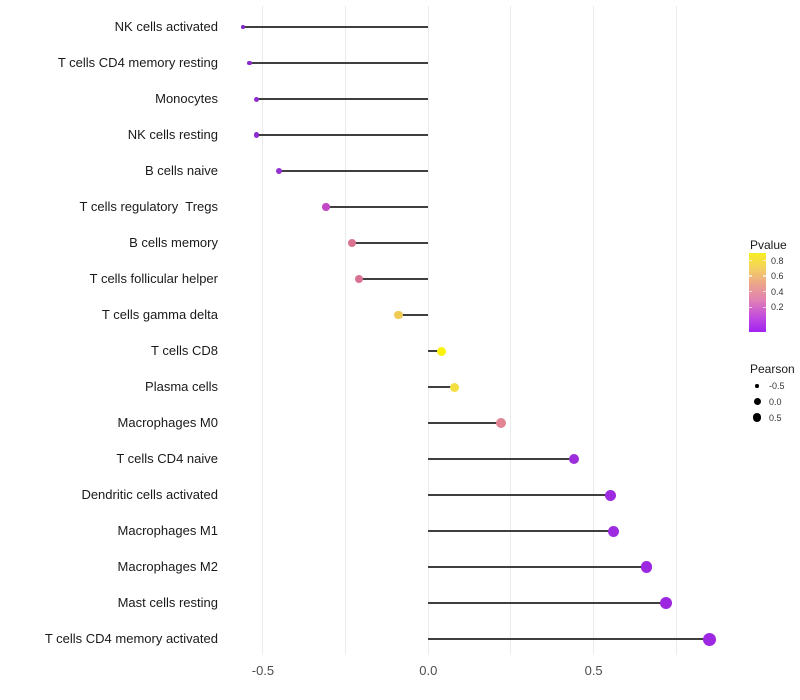  What do you see at coordinates (137, 62) in the screenshot?
I see `category-label: T cells CD4 memory resting` at bounding box center [137, 62].